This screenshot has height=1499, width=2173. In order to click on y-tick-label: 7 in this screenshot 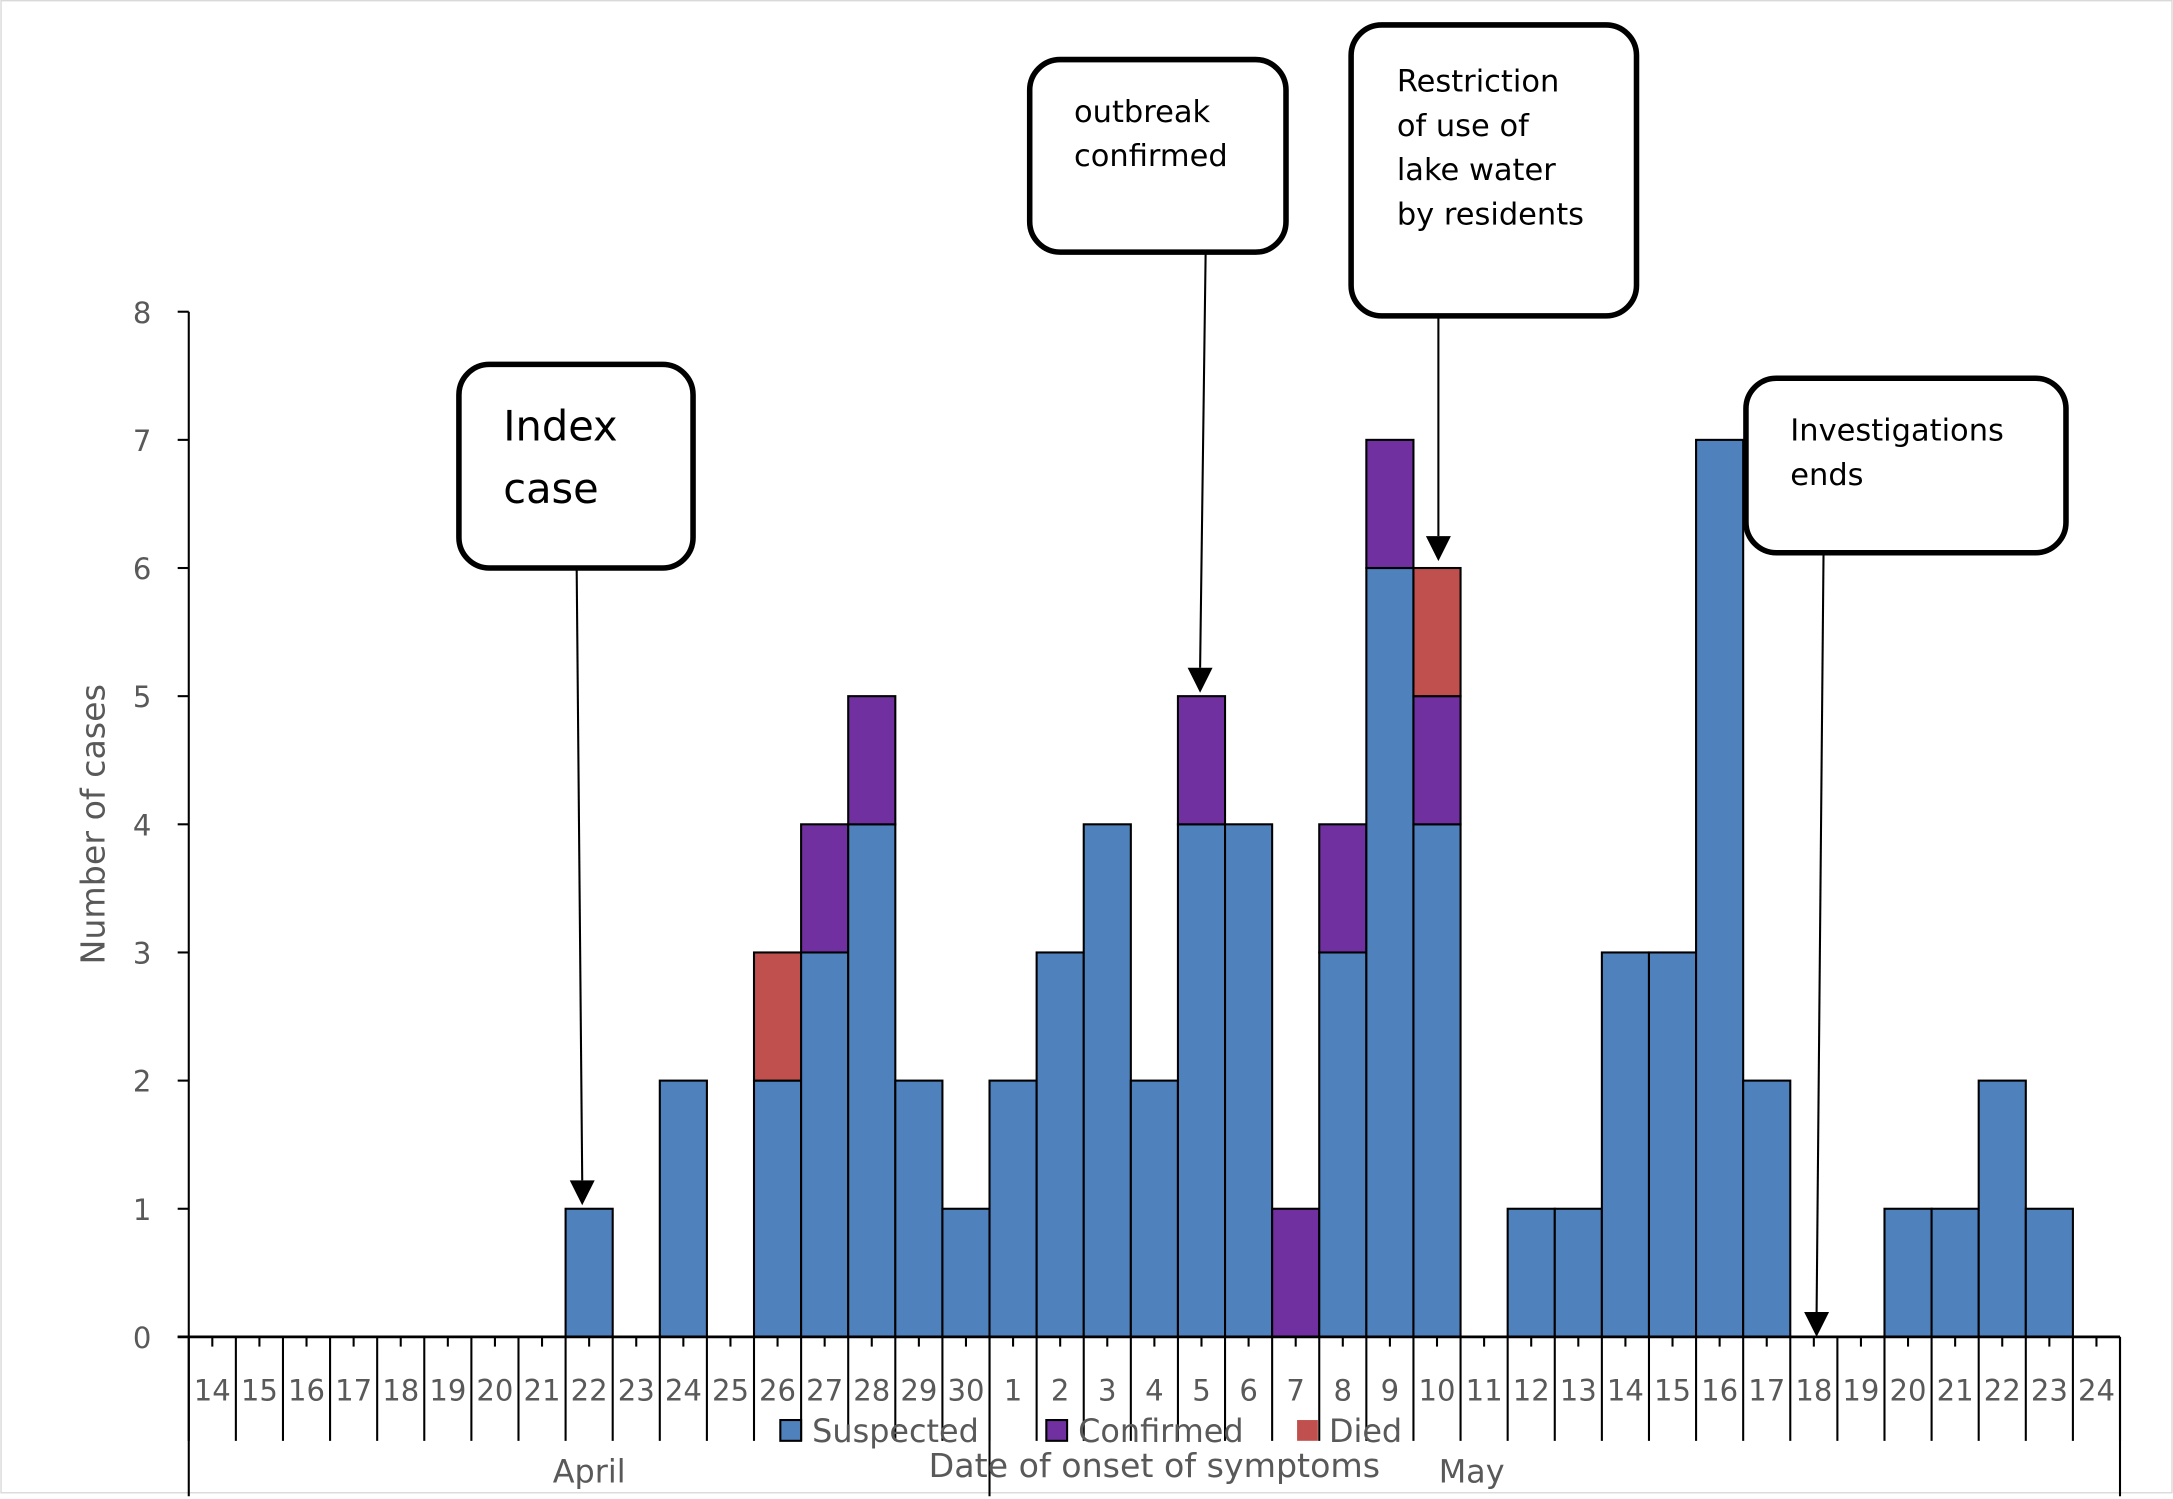, I will do `click(142, 441)`.